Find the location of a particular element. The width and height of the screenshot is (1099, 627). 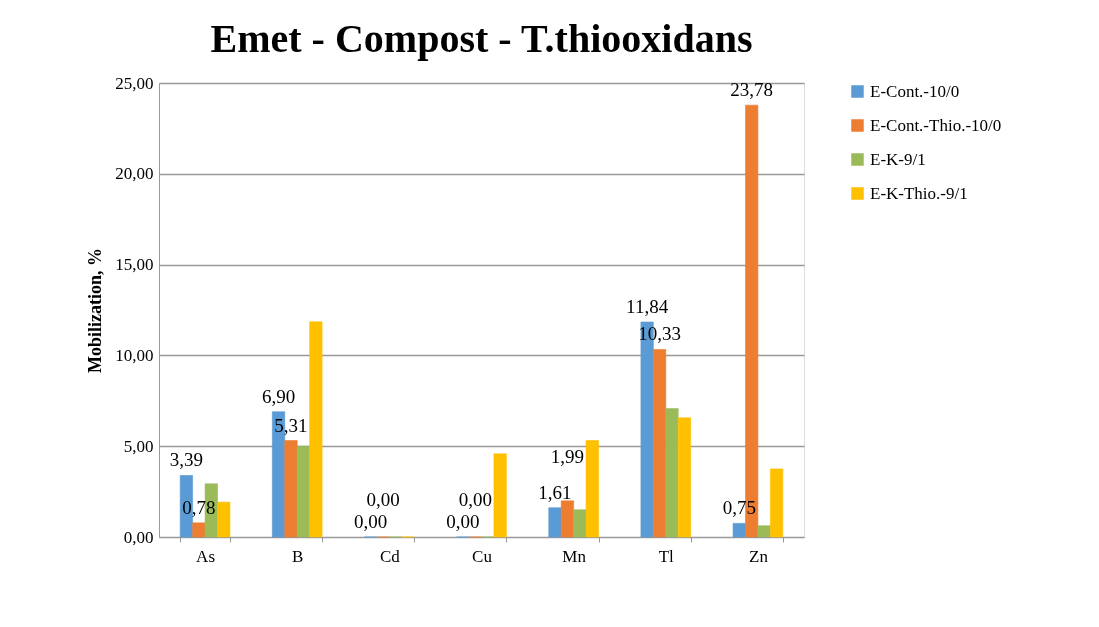

data-label: 6,90 is located at coordinates (278, 396).